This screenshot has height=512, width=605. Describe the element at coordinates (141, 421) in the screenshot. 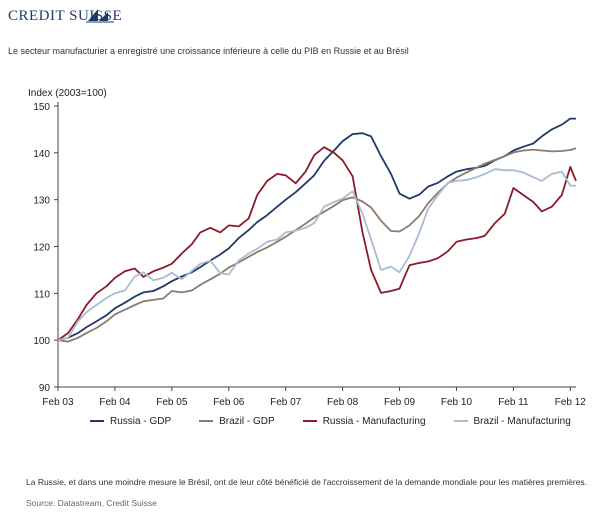

I see `legend-label: Russia - GDP` at that location.